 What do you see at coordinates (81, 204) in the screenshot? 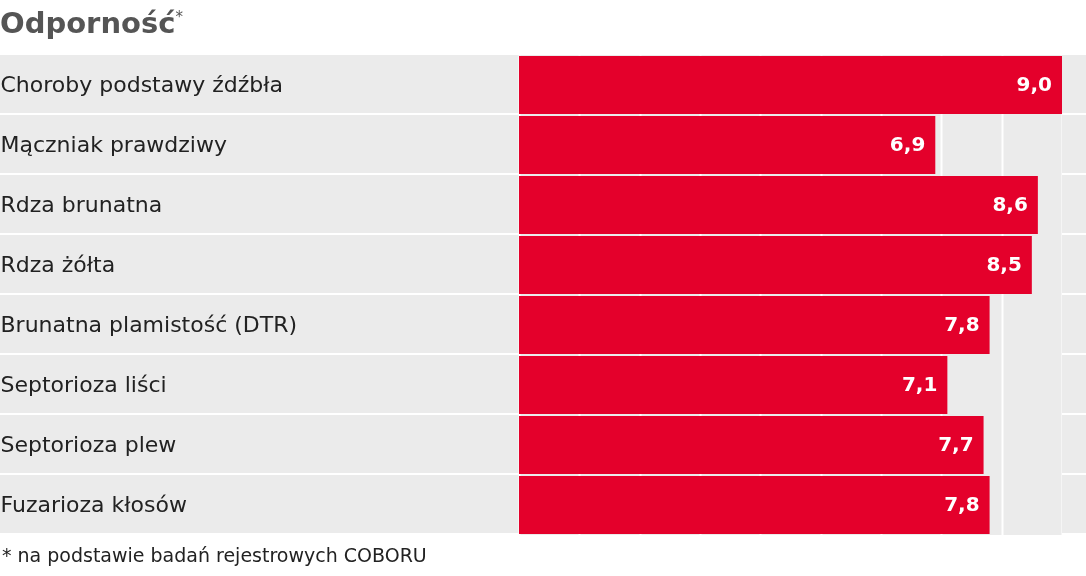
I see `y-tick-label: Rdza brunatna` at bounding box center [81, 204].